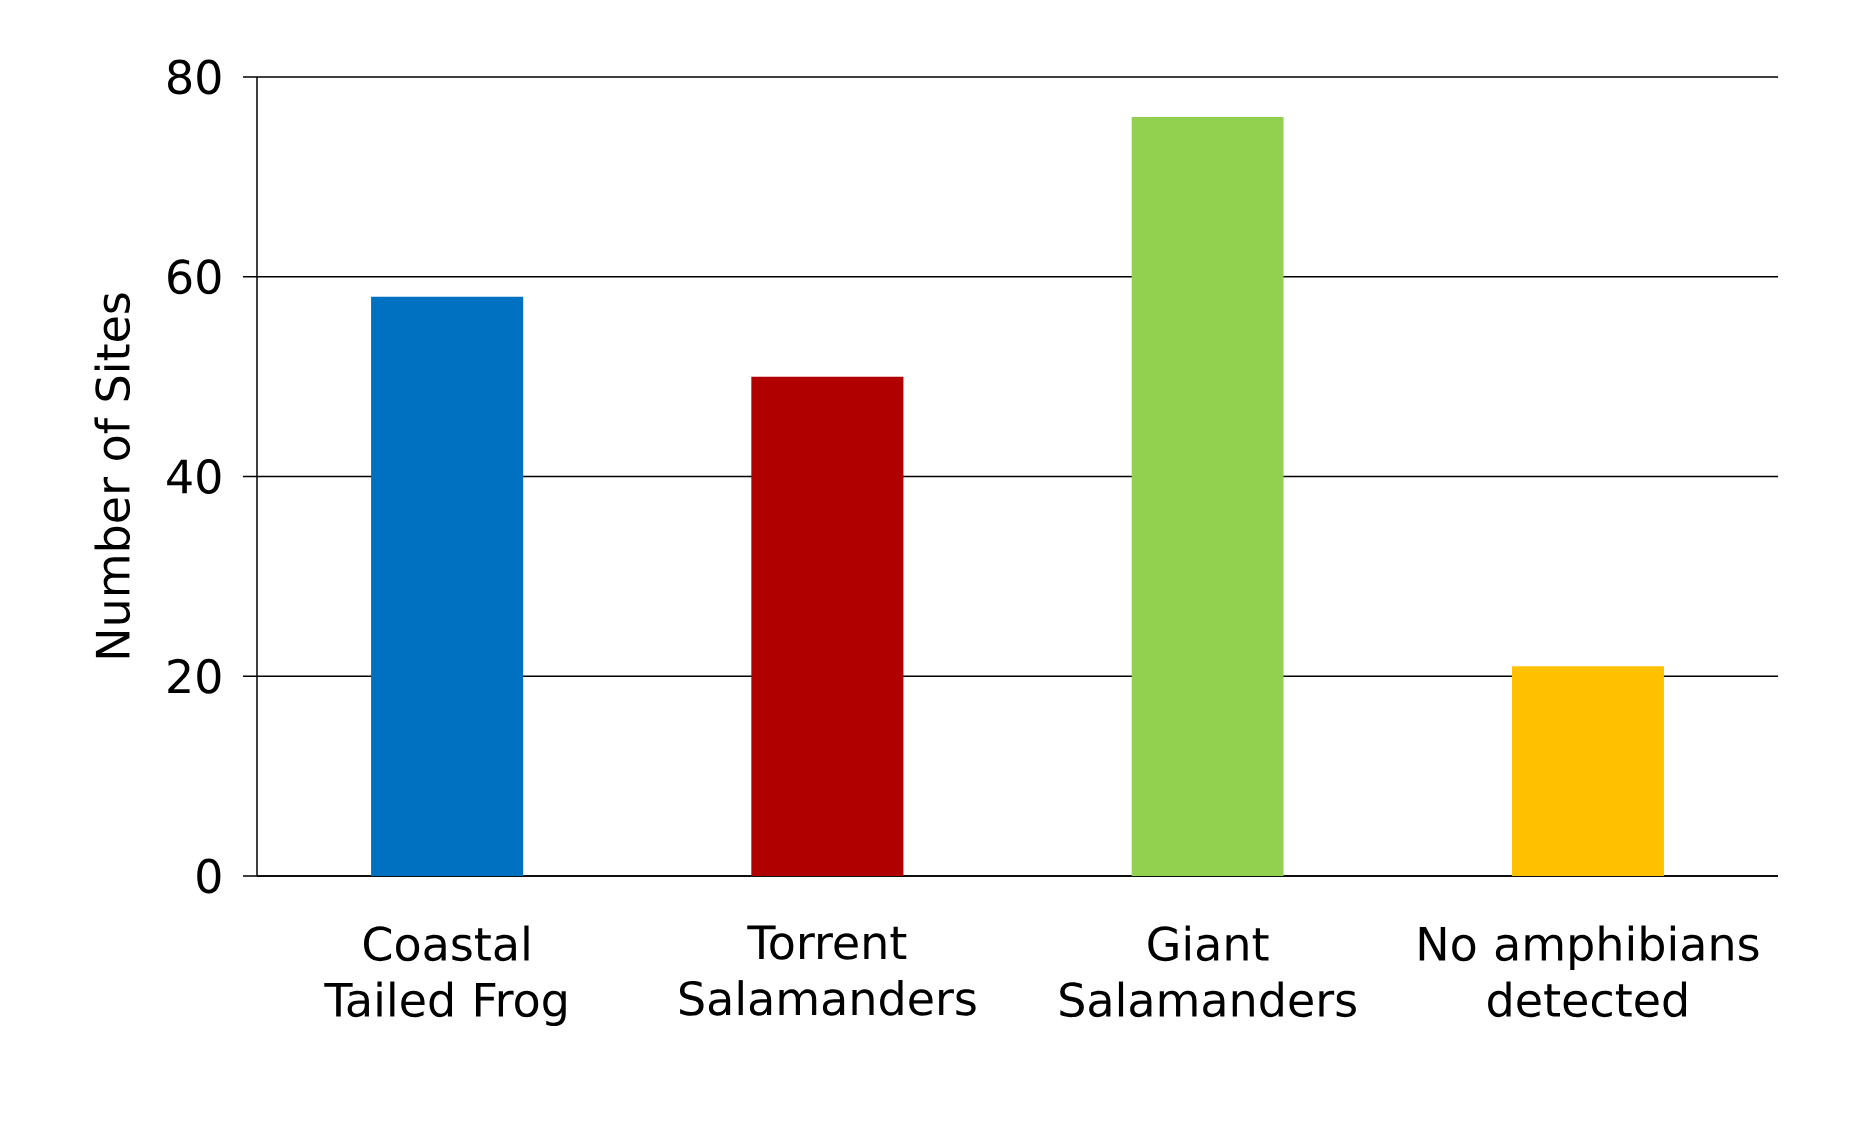  I want to click on y-tick-label: 40, so click(194, 476).